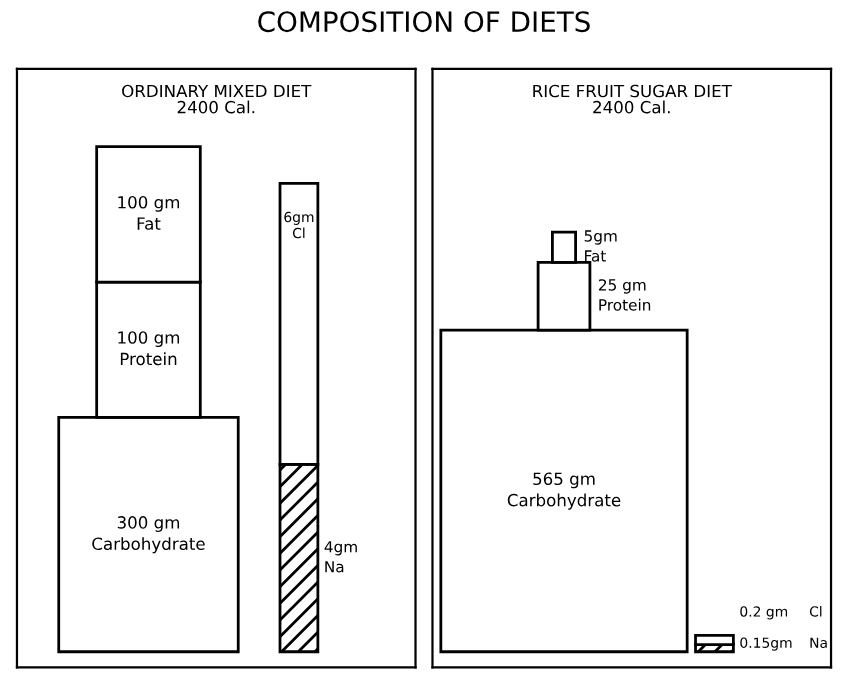 The image size is (848, 688). What do you see at coordinates (148, 524) in the screenshot?
I see `data-label: 300 gm` at bounding box center [148, 524].